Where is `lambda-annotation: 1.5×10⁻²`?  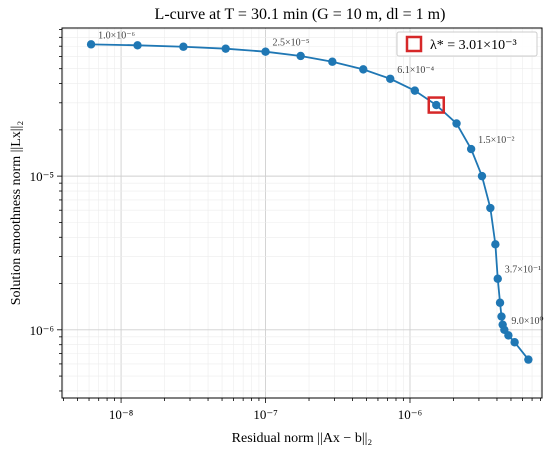 lambda-annotation: 1.5×10⁻² is located at coordinates (496, 140).